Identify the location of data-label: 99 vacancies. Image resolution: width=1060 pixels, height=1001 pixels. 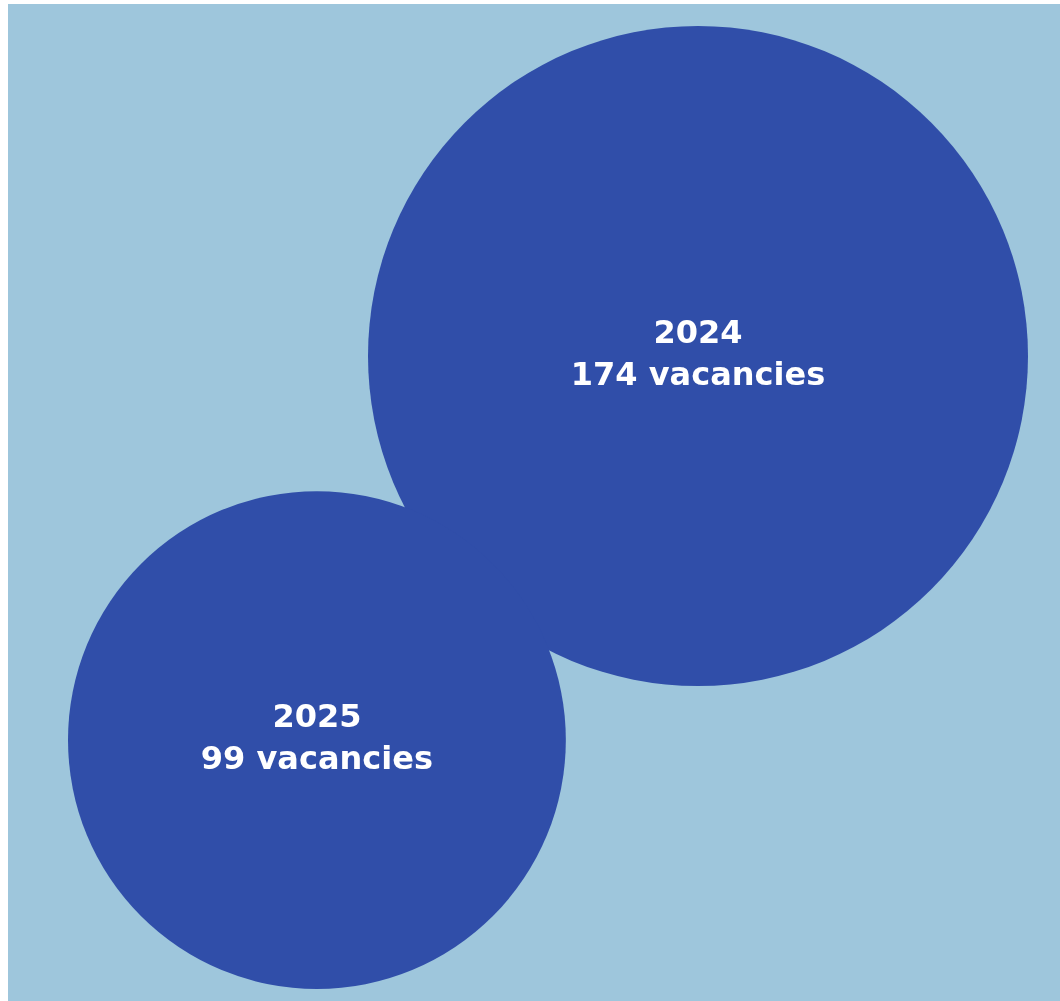
(316, 758).